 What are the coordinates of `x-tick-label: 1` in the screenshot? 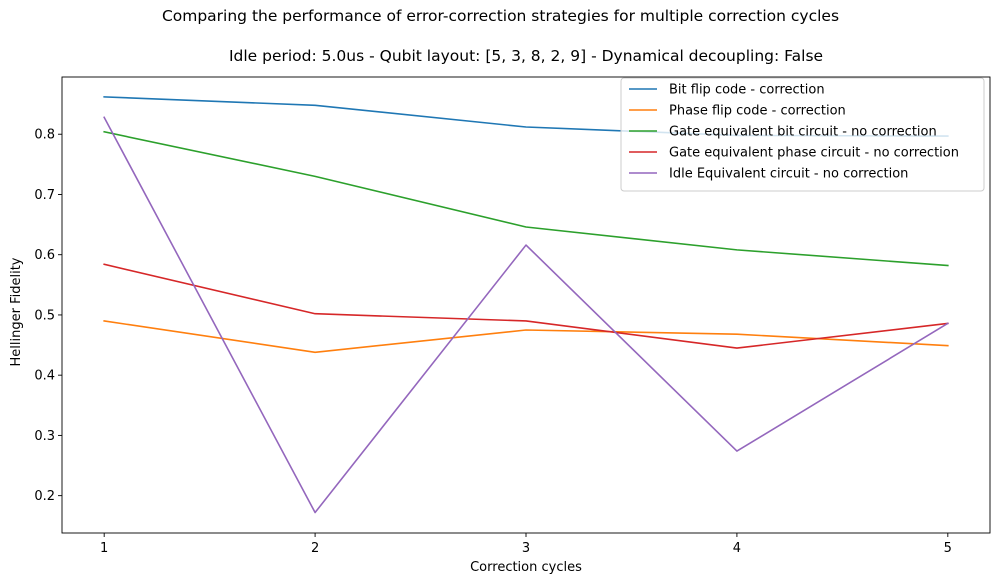 It's located at (104, 548).